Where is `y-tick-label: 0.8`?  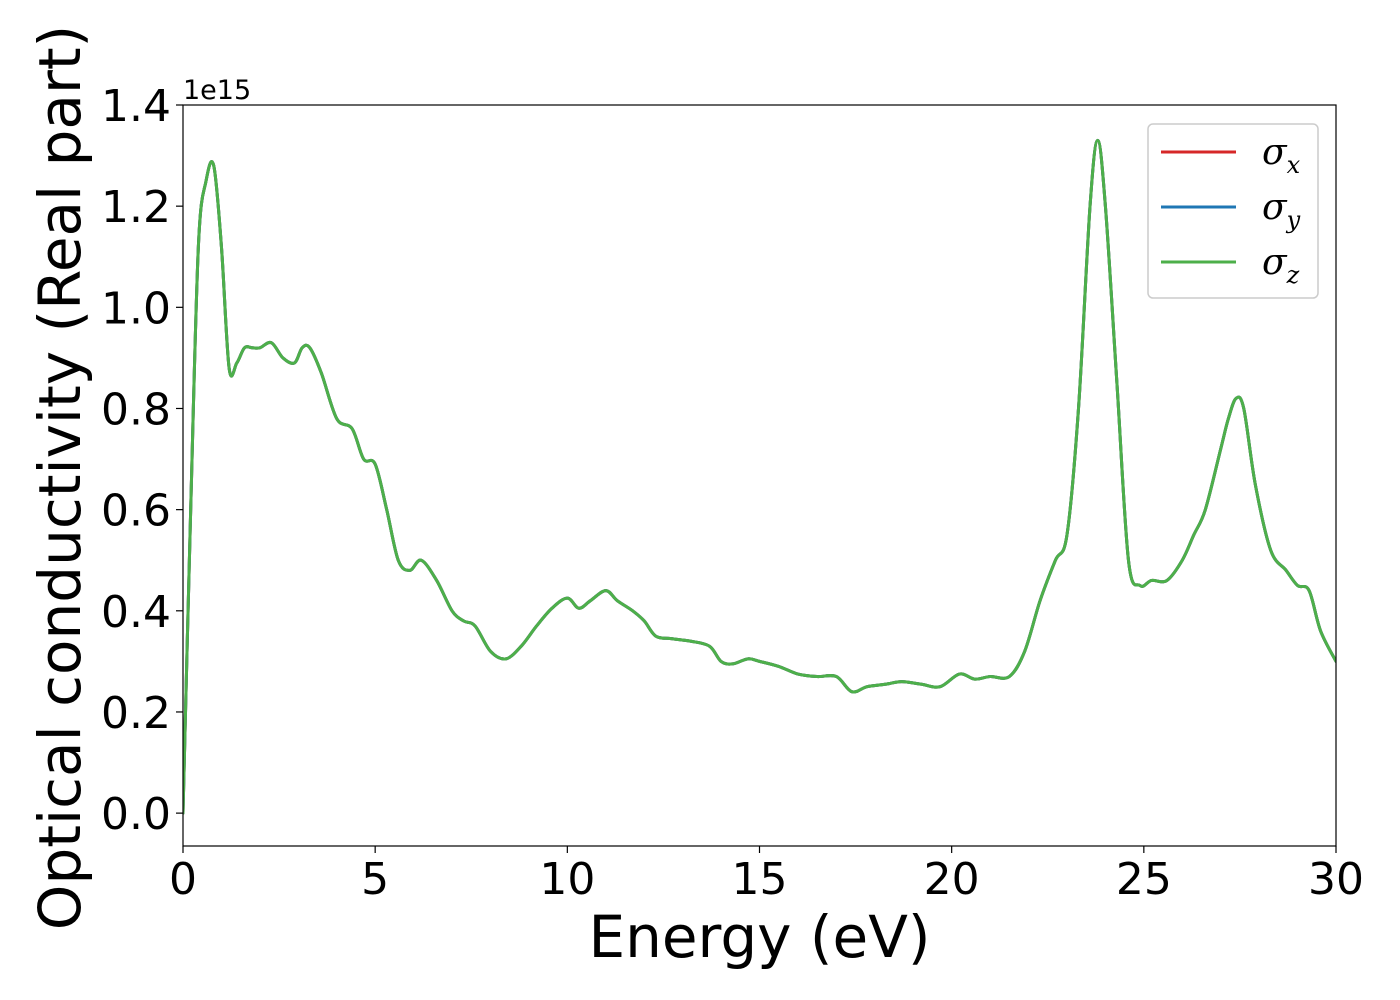
y-tick-label: 0.8 is located at coordinates (136, 409).